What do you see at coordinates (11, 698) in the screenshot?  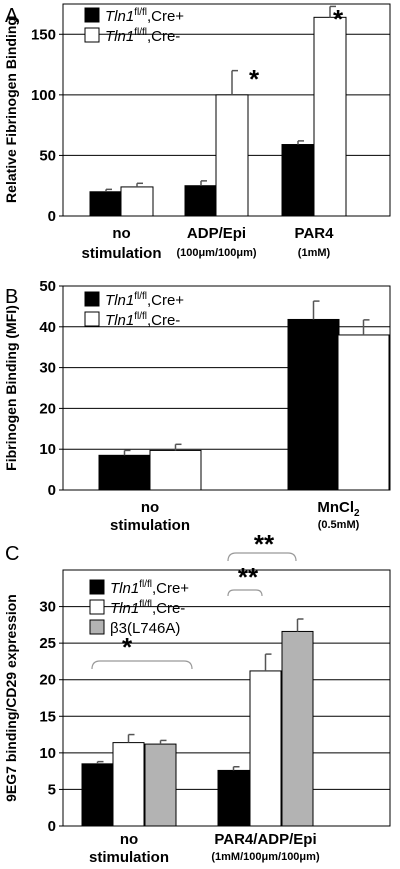 I see `y-axis-label: 9EG7 binding/CD29 expression` at bounding box center [11, 698].